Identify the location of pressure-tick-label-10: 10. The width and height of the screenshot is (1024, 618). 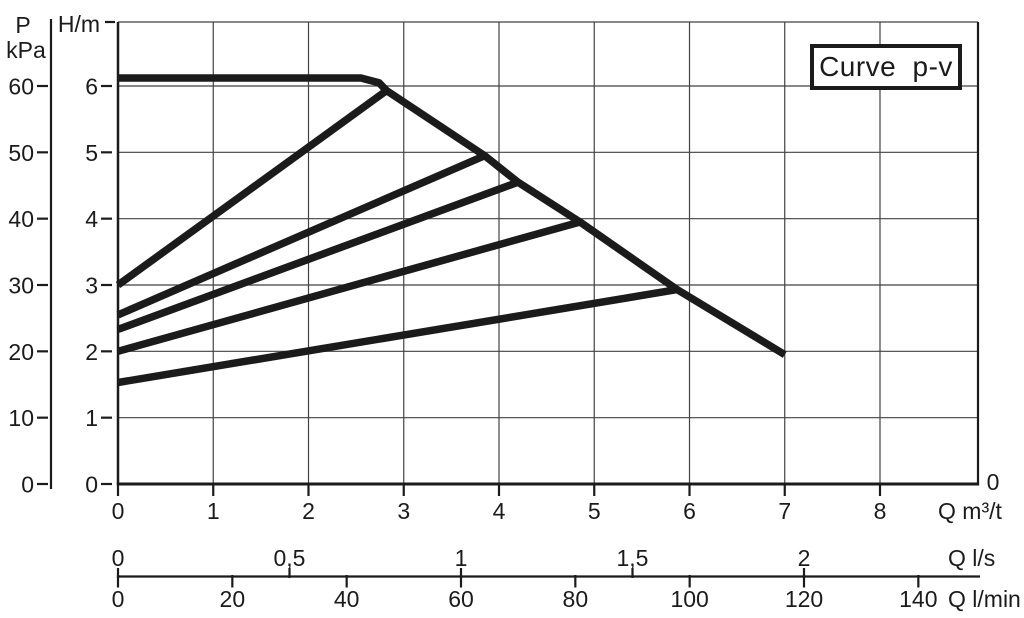
(21, 418).